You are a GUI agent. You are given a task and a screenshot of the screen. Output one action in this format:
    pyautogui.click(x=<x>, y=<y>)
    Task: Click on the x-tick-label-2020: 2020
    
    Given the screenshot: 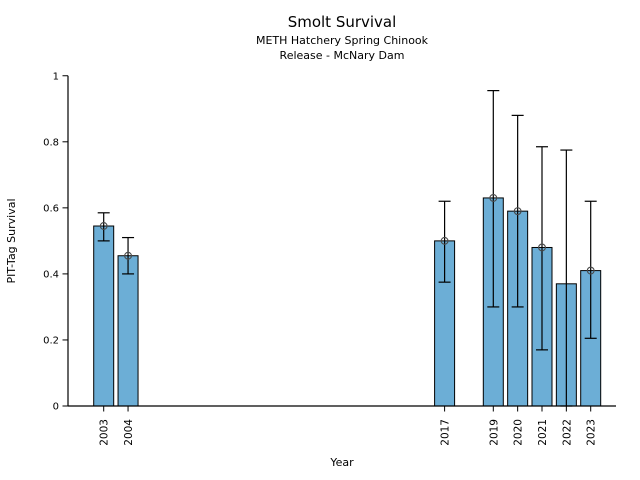 What is the action you would take?
    pyautogui.click(x=519, y=432)
    